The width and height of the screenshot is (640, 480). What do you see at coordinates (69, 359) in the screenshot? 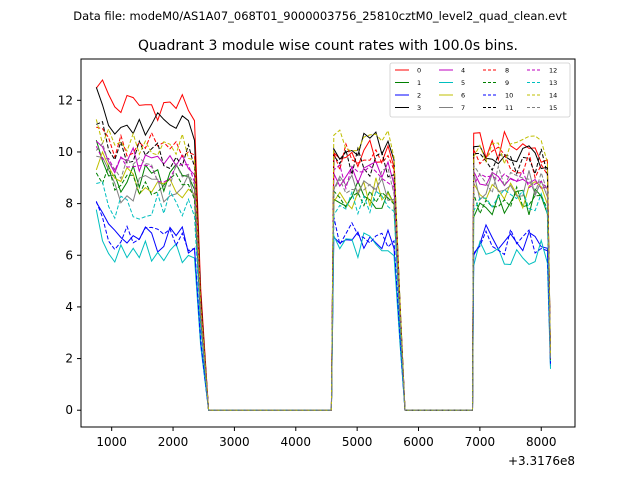
I see `y-tick-label: 2` at bounding box center [69, 359].